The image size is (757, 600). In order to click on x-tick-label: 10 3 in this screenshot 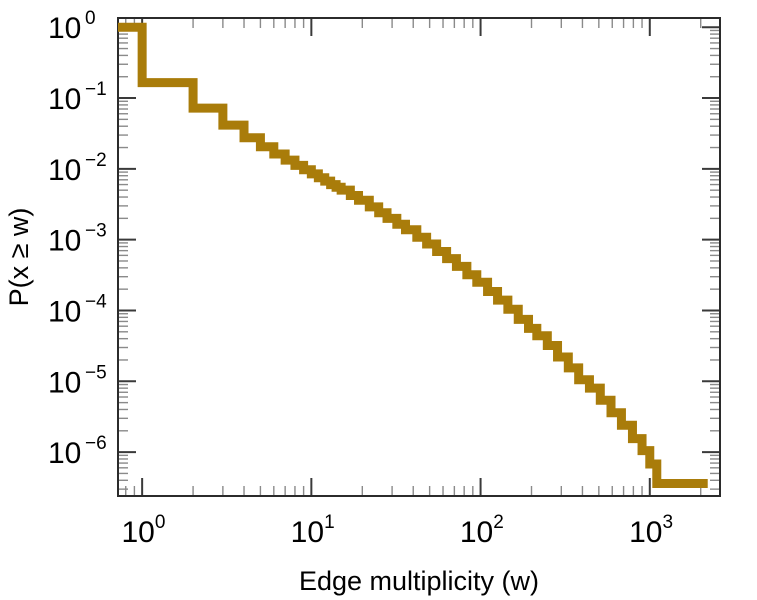, I will do `click(651, 530)`.